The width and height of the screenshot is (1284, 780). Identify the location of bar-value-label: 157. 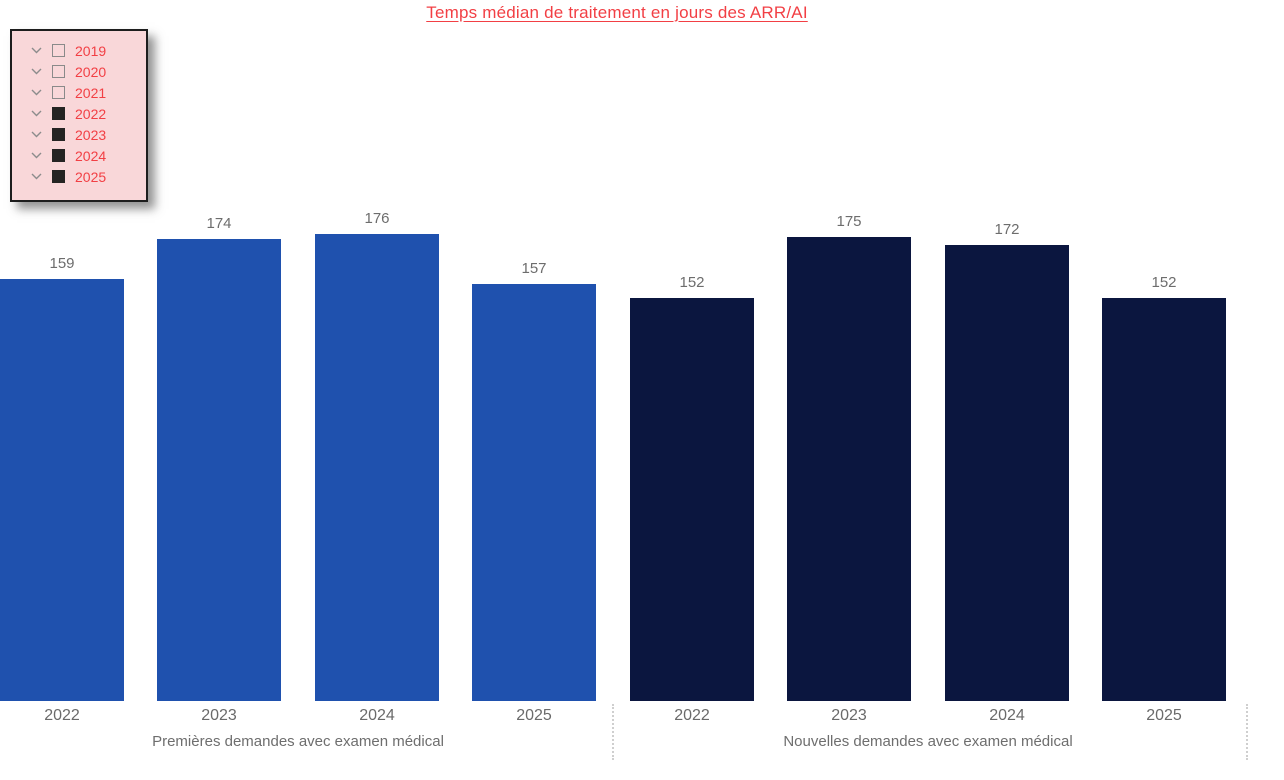
(534, 268).